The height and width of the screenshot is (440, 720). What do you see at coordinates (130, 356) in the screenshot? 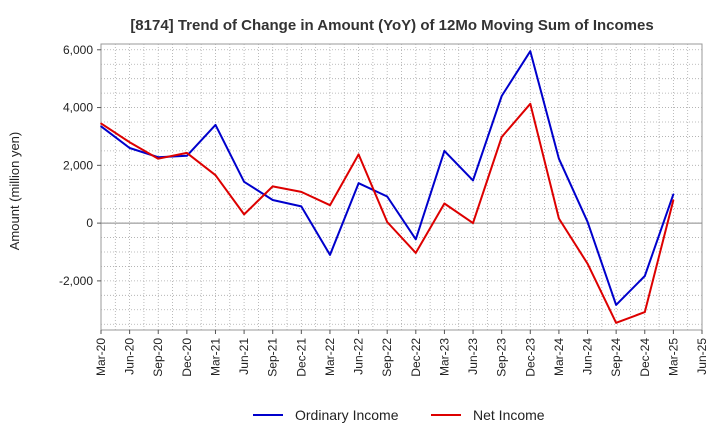
I see `x-tick-label: Jun-20` at bounding box center [130, 356].